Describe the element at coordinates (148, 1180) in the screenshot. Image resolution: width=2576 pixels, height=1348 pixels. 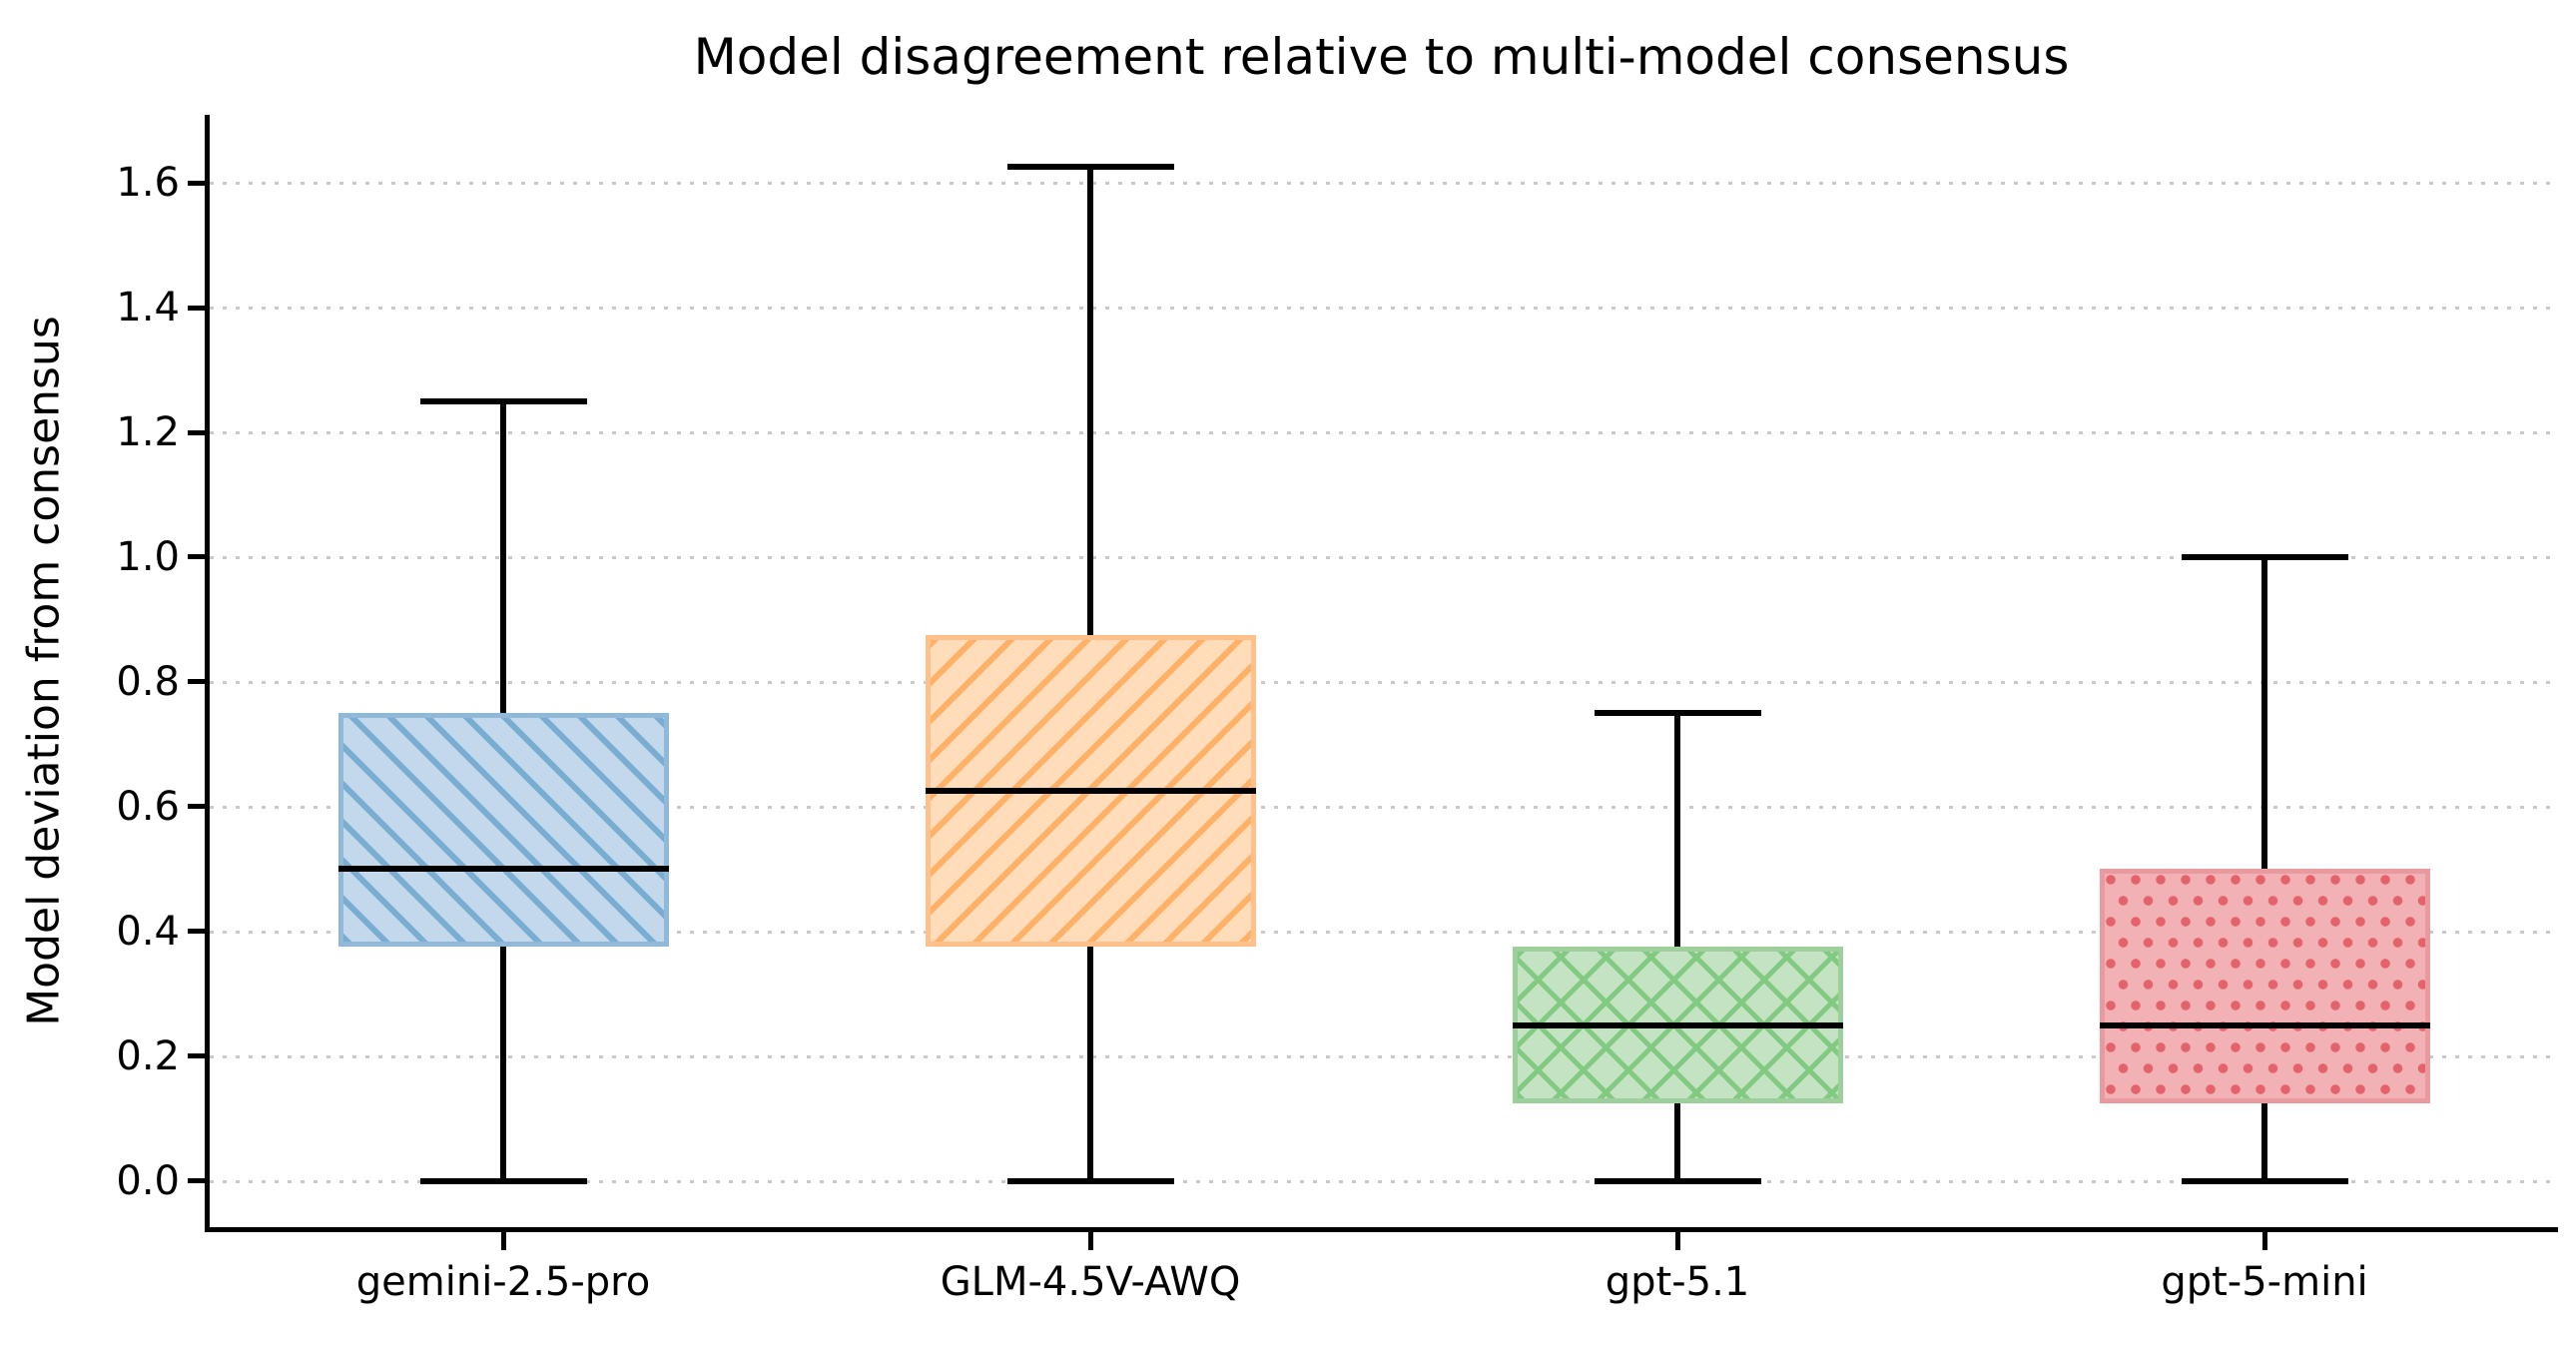
I see `y-tick-label: 0.0` at that location.